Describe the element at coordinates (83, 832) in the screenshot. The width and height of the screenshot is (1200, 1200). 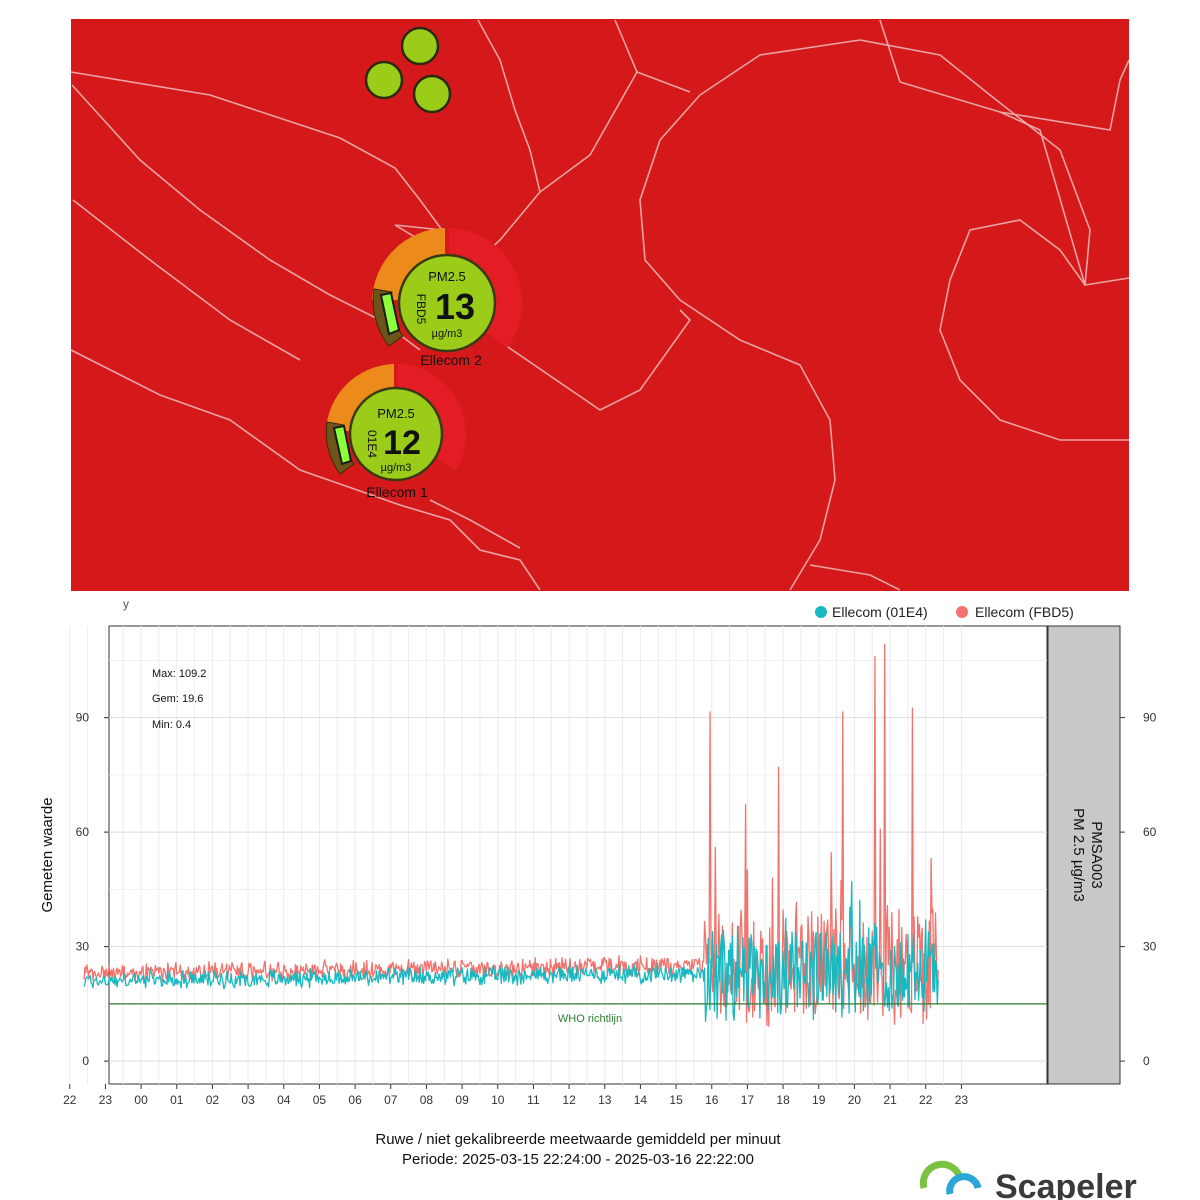
I see `y-tick-label: 60` at that location.